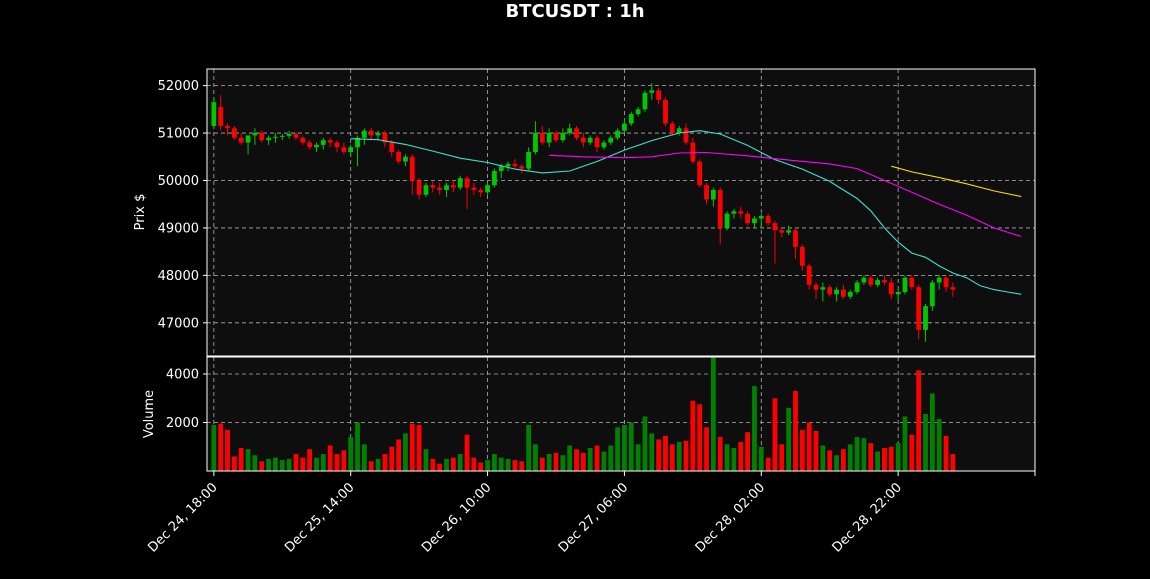  What do you see at coordinates (182, 374) in the screenshot?
I see `volume-tick-label: 4000` at bounding box center [182, 374].